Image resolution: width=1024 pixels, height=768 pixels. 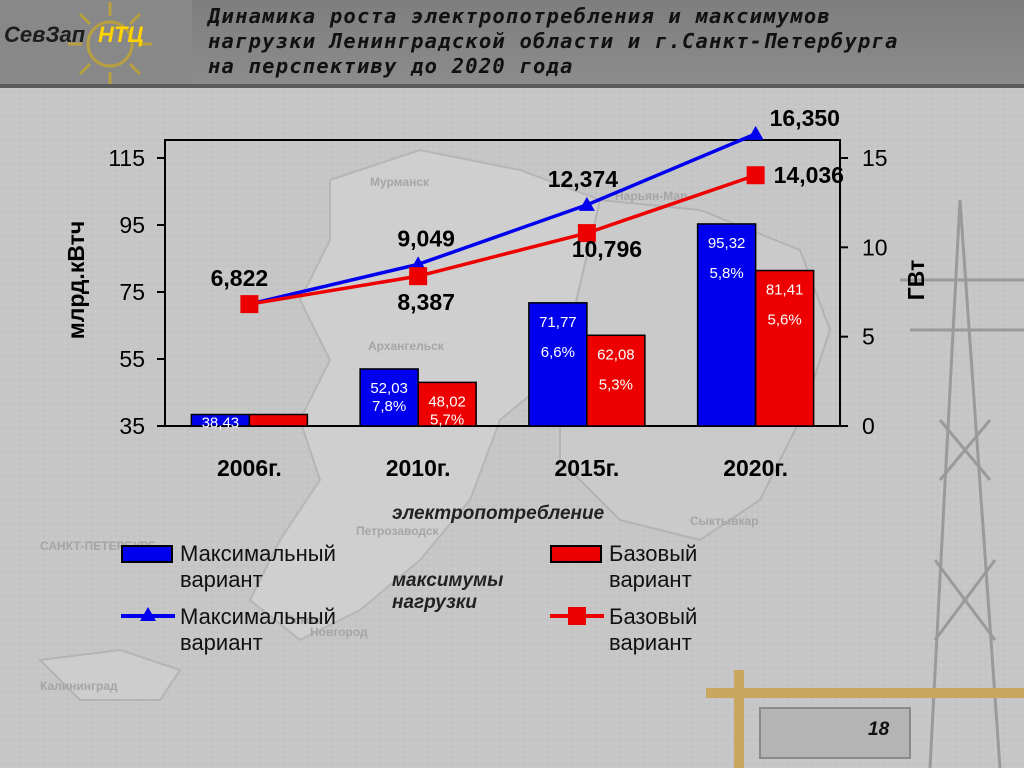 What do you see at coordinates (962, 483) in the screenshot?
I see `power-tower-icon` at bounding box center [962, 483].